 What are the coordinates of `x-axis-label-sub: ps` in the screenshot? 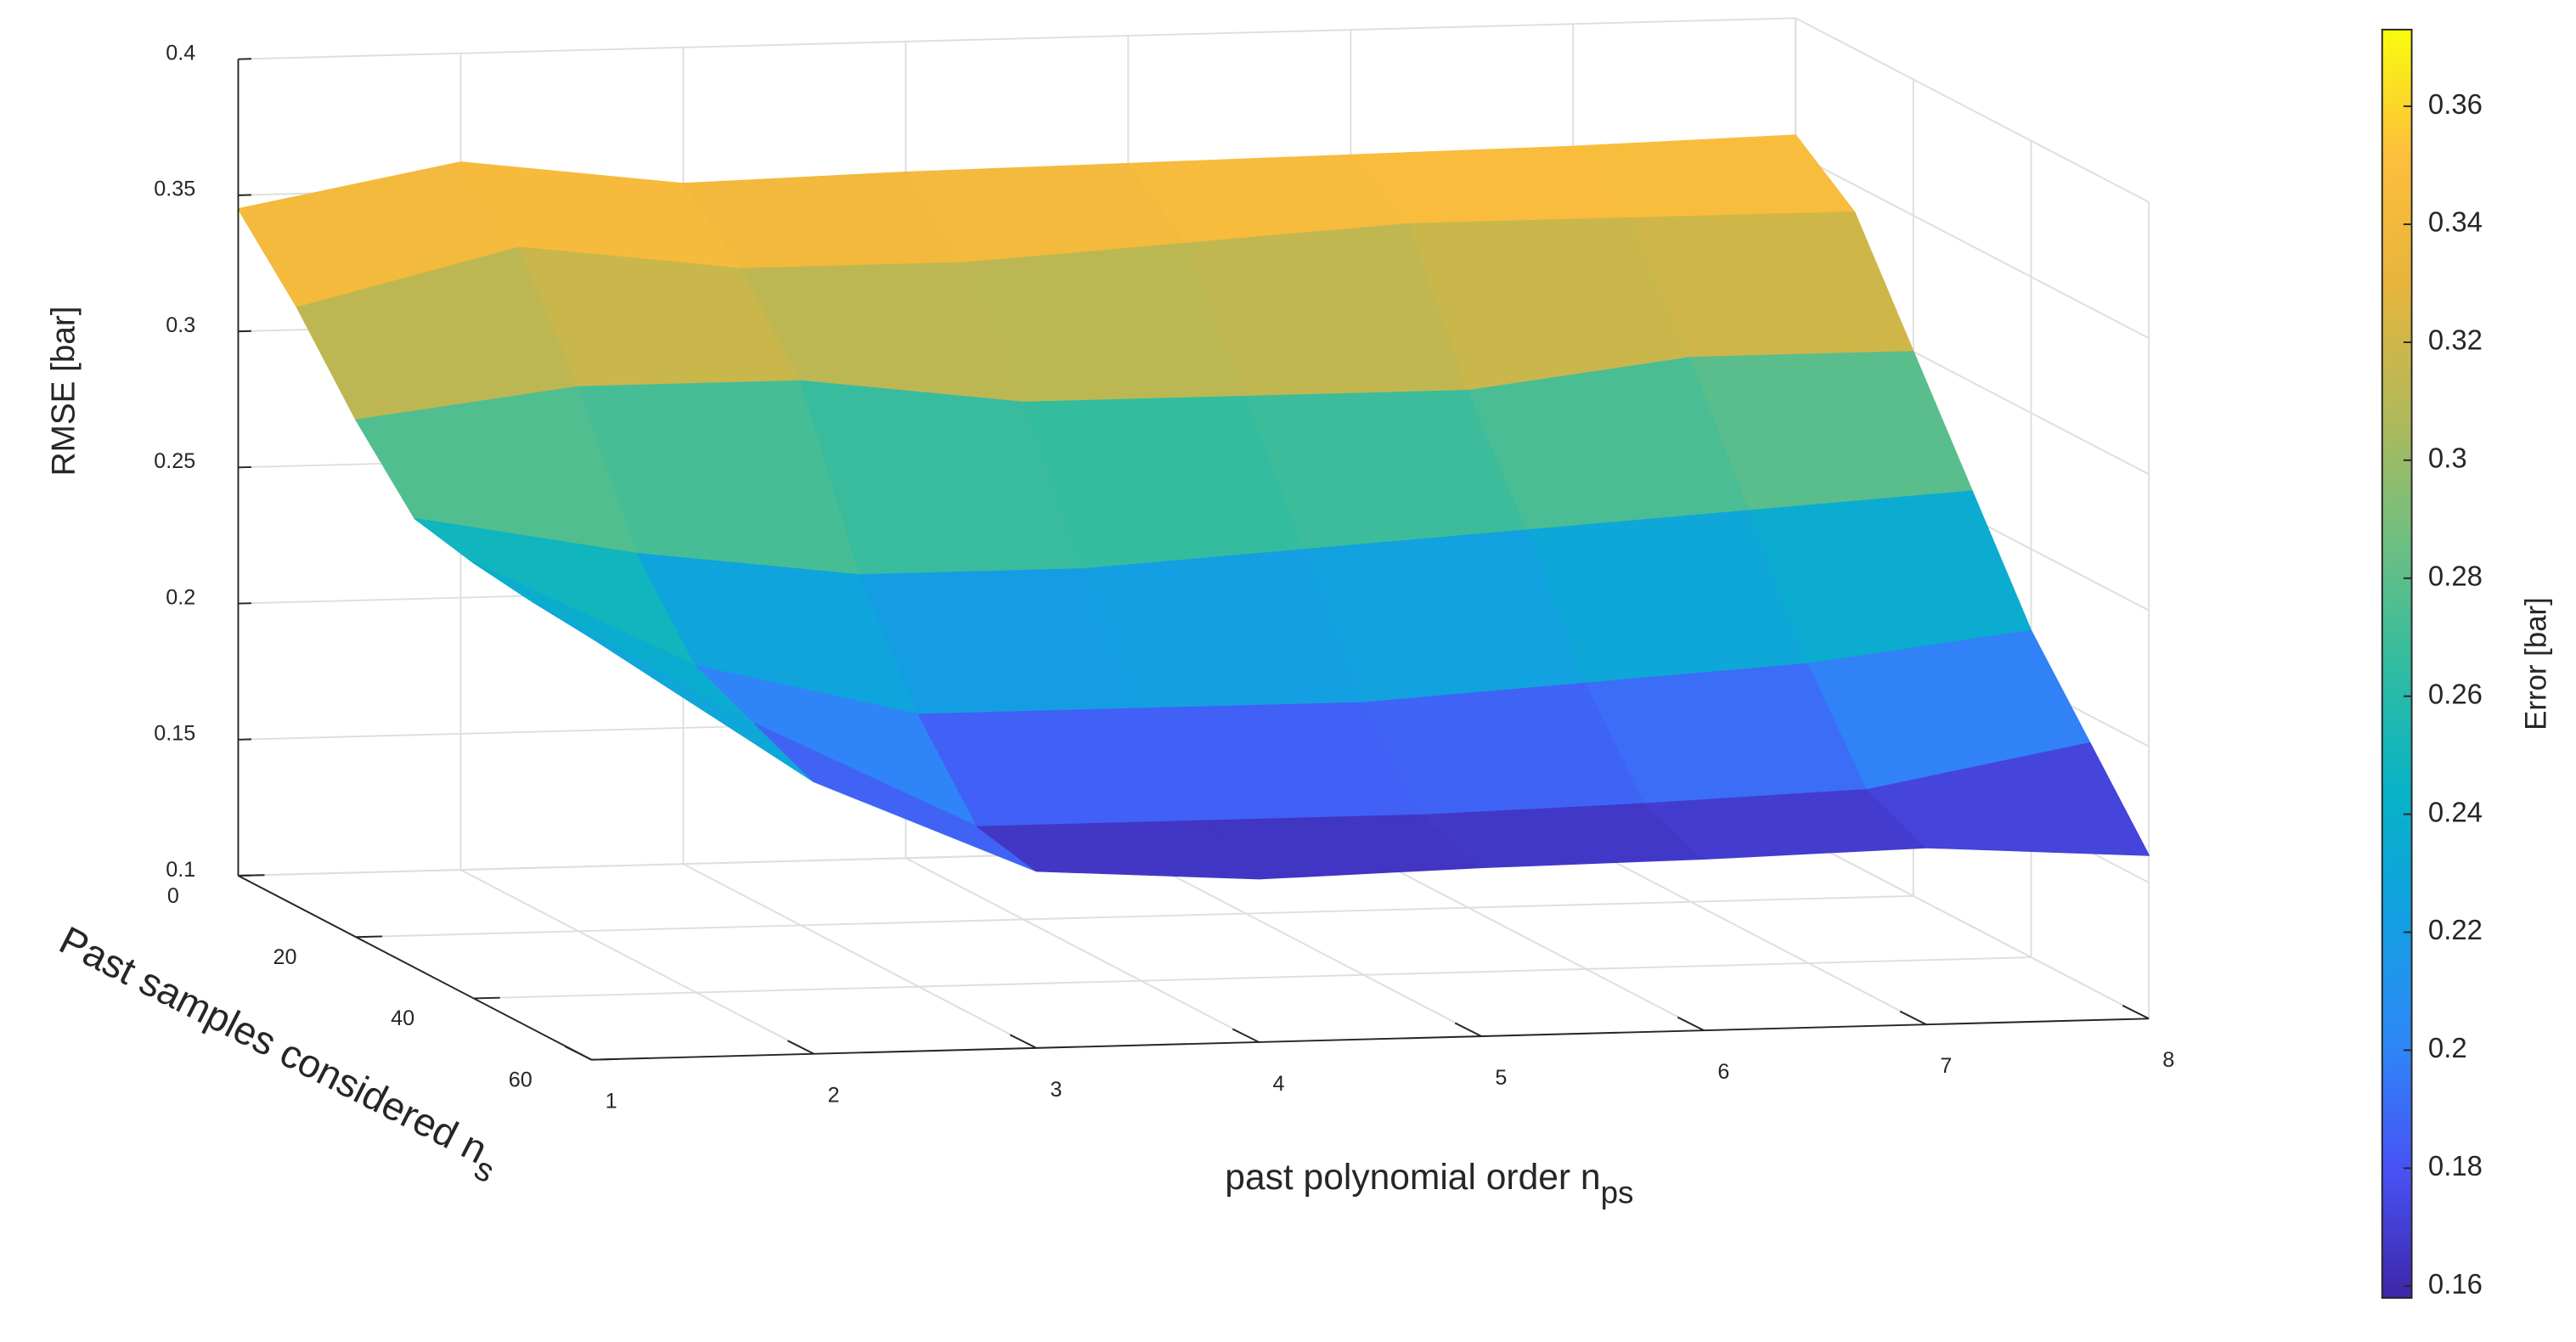 It's located at (1617, 1192).